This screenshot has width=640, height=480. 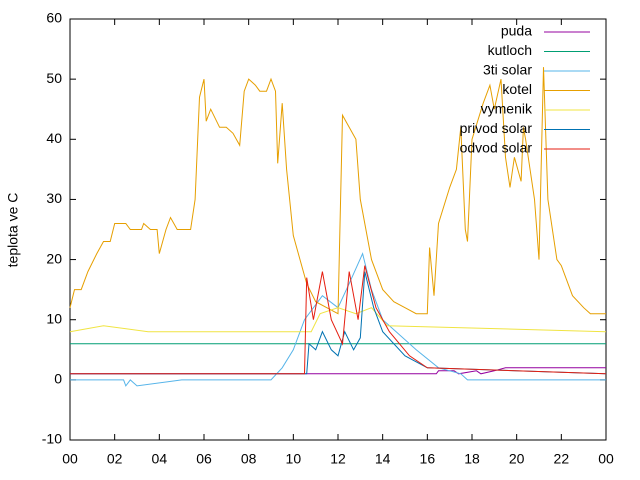 I want to click on x-tick-label: 16, so click(x=428, y=459).